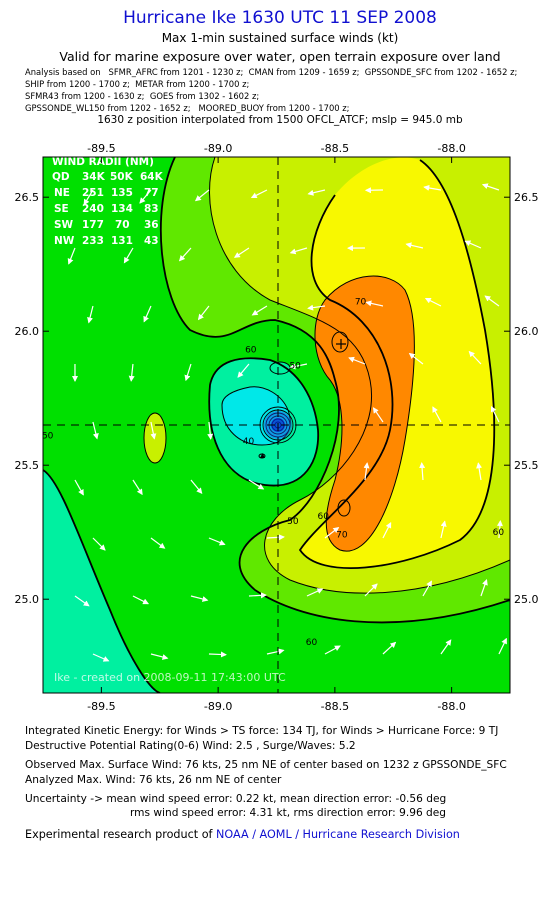 The image size is (560, 915). Describe the element at coordinates (103, 162) in the screenshot. I see `wind-radii-title: WIND RADII (NM)` at that location.